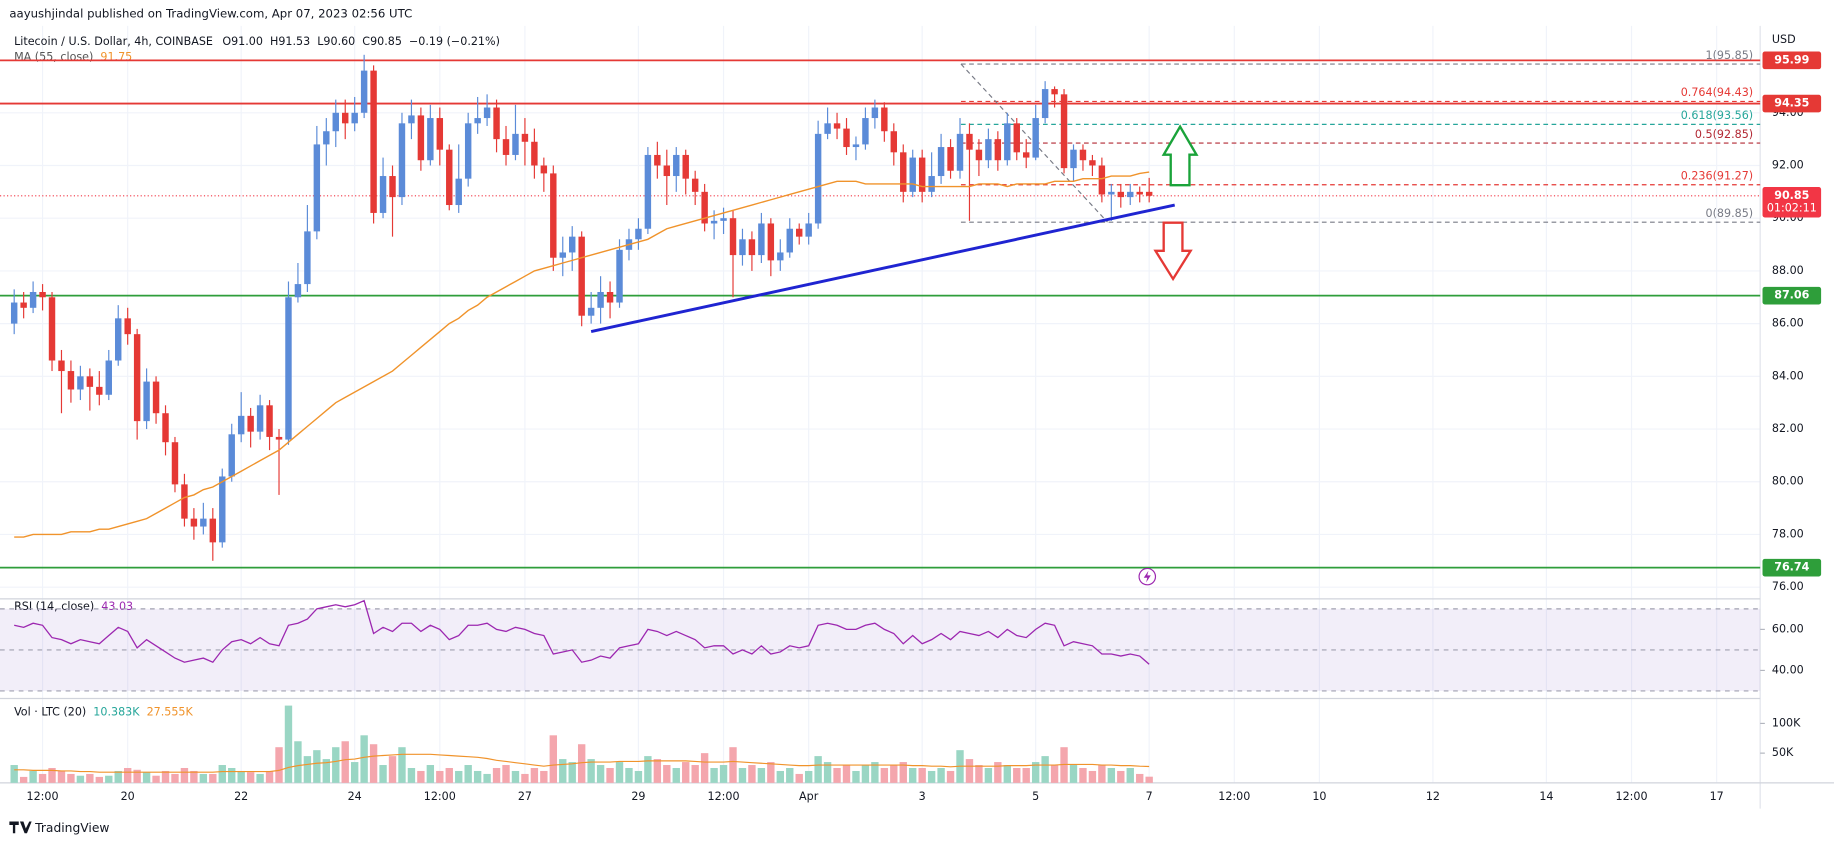 The width and height of the screenshot is (1834, 845). Describe the element at coordinates (1788, 628) in the screenshot. I see `y-tick-label: 60.00` at that location.